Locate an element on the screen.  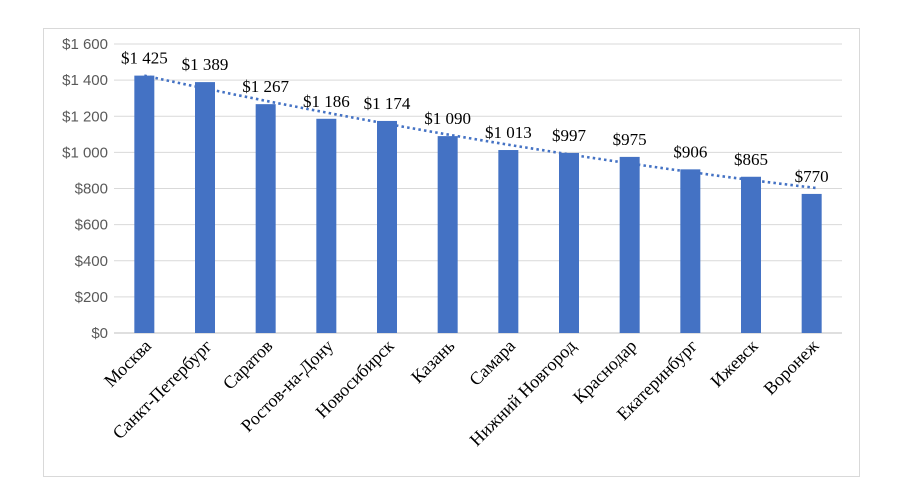
category-label: Ижевск is located at coordinates (734, 364).